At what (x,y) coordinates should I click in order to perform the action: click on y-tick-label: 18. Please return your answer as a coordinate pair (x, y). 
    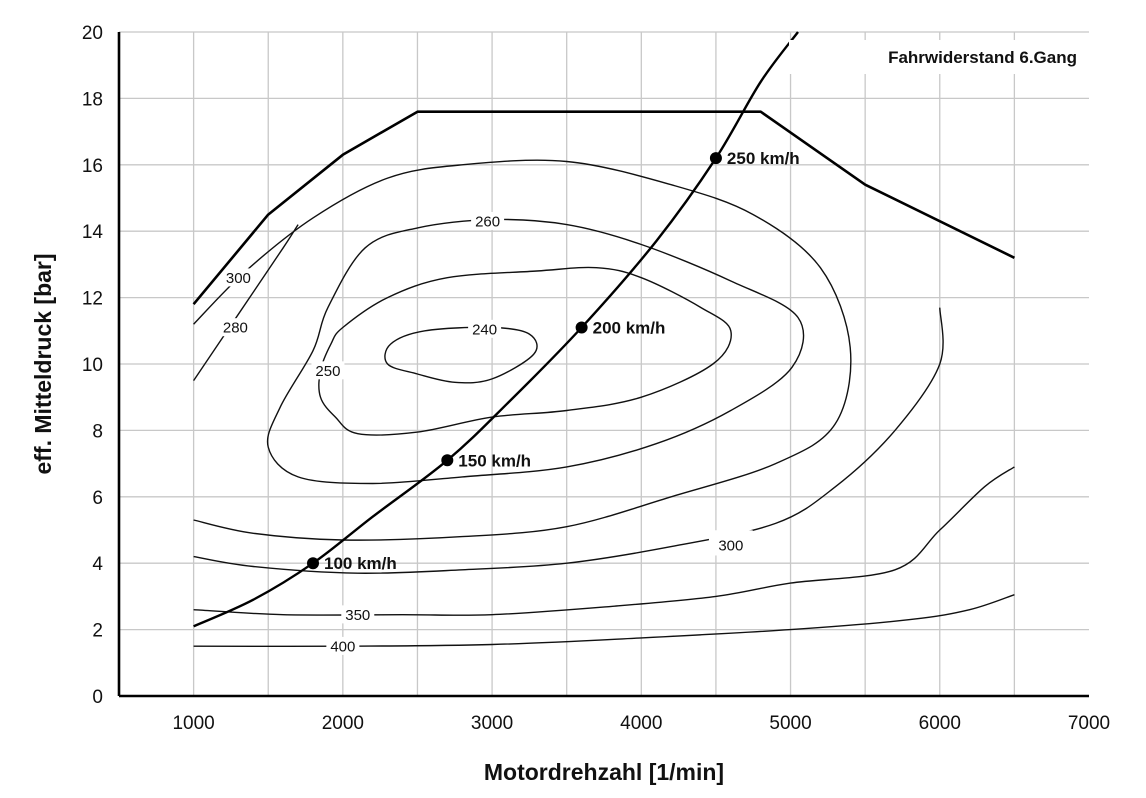
    Looking at the image, I should click on (92, 99).